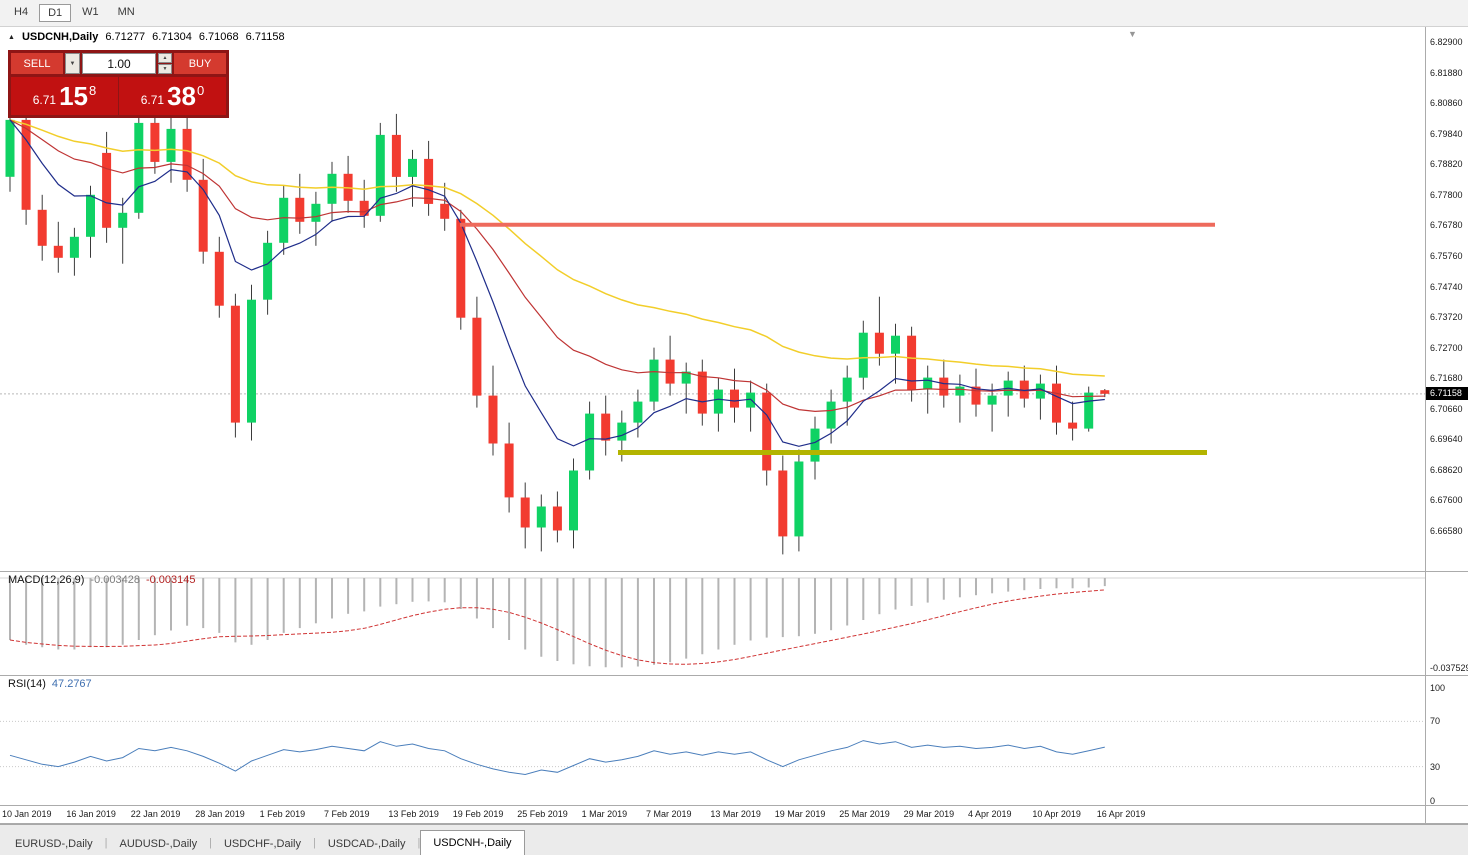 The width and height of the screenshot is (1468, 855). Describe the element at coordinates (1446, 378) in the screenshot. I see `price-axis-label: 6.71680` at that location.